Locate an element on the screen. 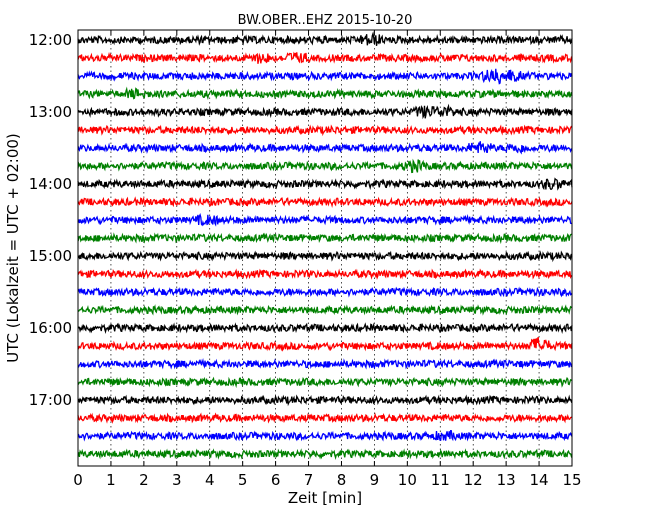 The image size is (650, 520). x-tick-label: 7 is located at coordinates (309, 480).